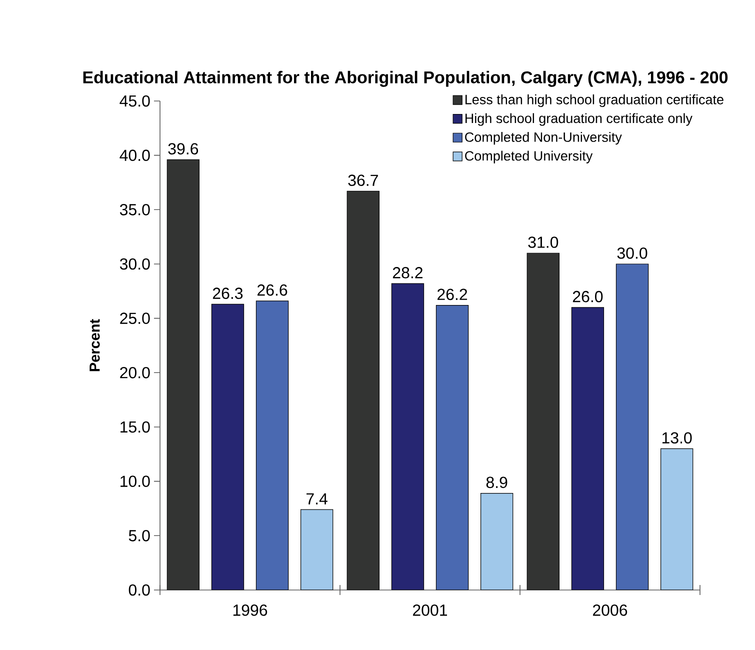 This screenshot has height=650, width=755. What do you see at coordinates (250, 610) in the screenshot?
I see `x-tick-label: 1996` at bounding box center [250, 610].